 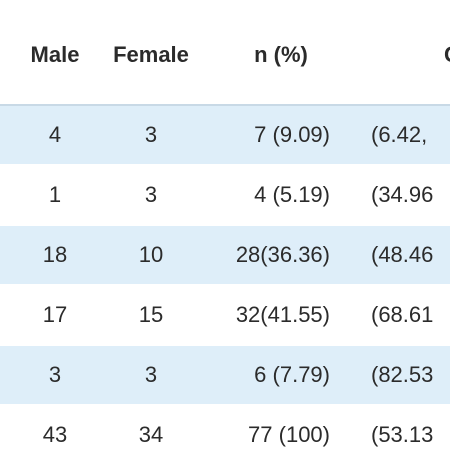 I want to click on table-cell: 7 (9.09), so click(x=292, y=134).